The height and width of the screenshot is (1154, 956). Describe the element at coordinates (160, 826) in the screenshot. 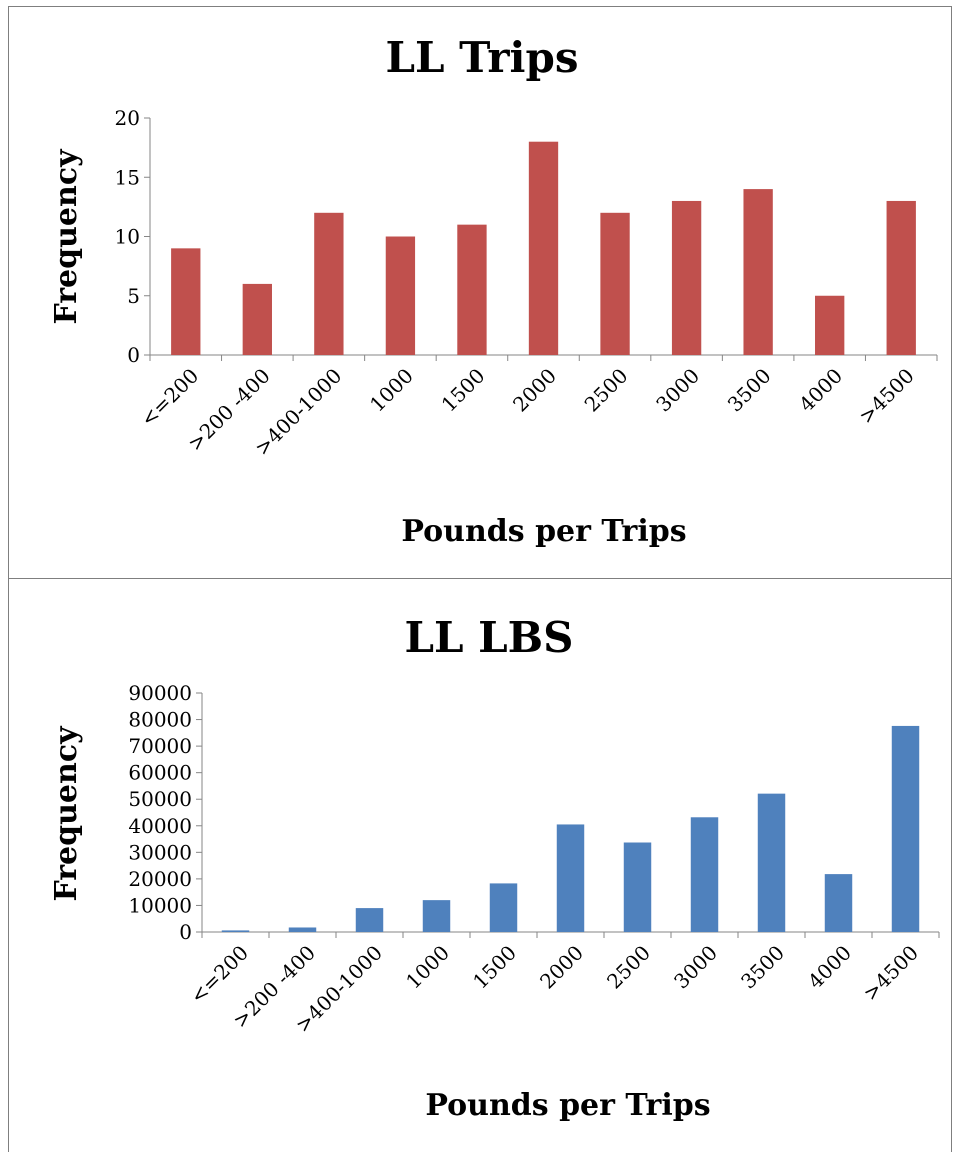

I see `y-tick-label: 40000` at that location.